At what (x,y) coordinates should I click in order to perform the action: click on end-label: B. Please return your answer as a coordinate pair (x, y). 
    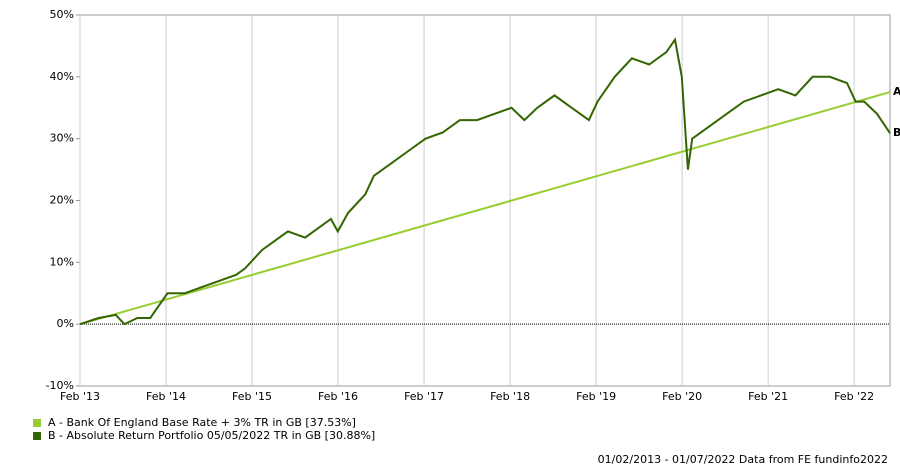
    Looking at the image, I should click on (896, 132).